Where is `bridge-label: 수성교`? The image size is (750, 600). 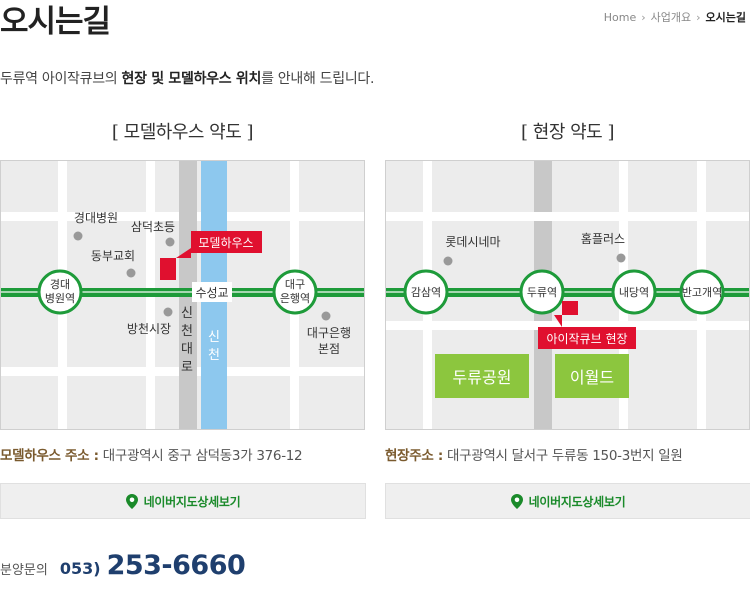
bridge-label: 수성교 is located at coordinates (211, 293).